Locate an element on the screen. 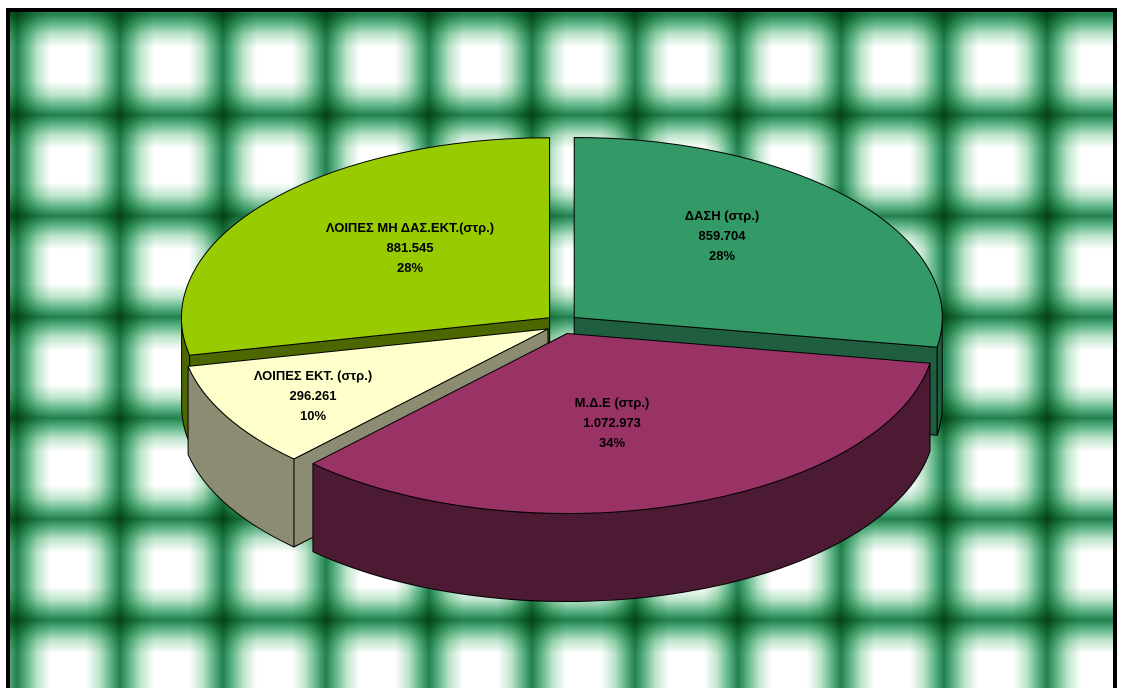 The height and width of the screenshot is (688, 1123). pie-slice-3-label-category: ΛΟΙΠΕΣ ΕΚΤ. (στρ.) is located at coordinates (313, 375).